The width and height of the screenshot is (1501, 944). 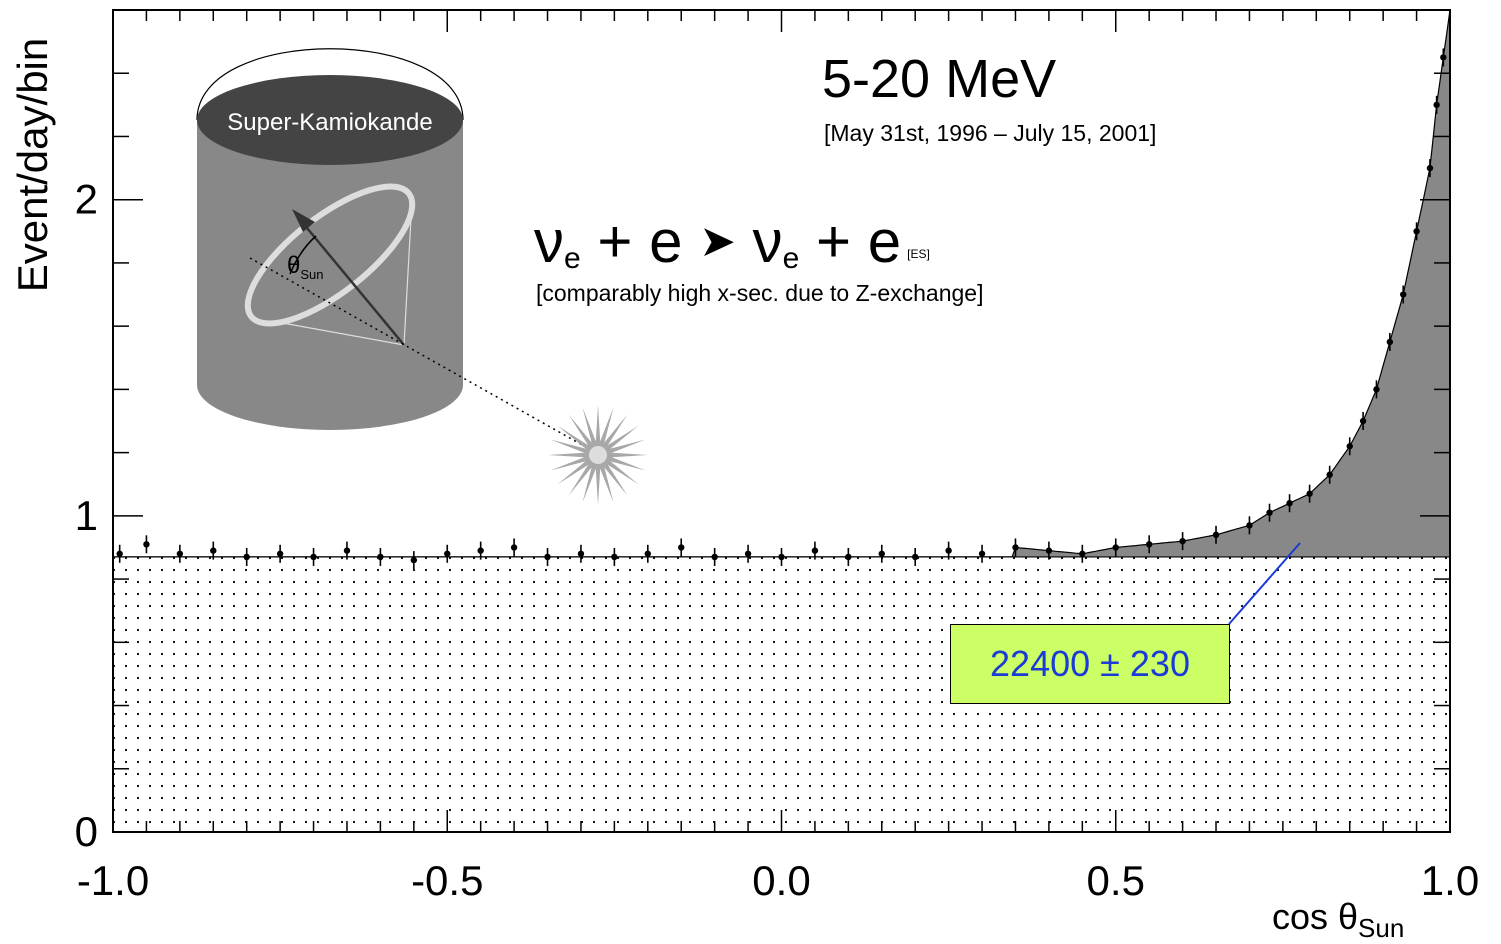 I want to click on neutrino-flavor-out: e, so click(x=791, y=258).